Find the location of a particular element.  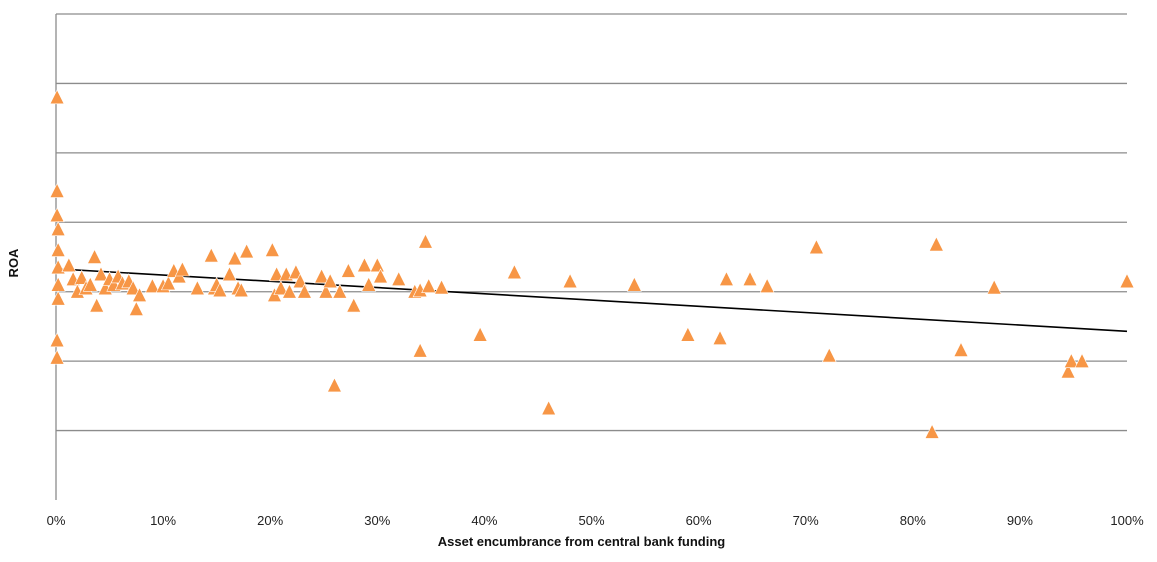

x-tick-label: 10% is located at coordinates (163, 520).